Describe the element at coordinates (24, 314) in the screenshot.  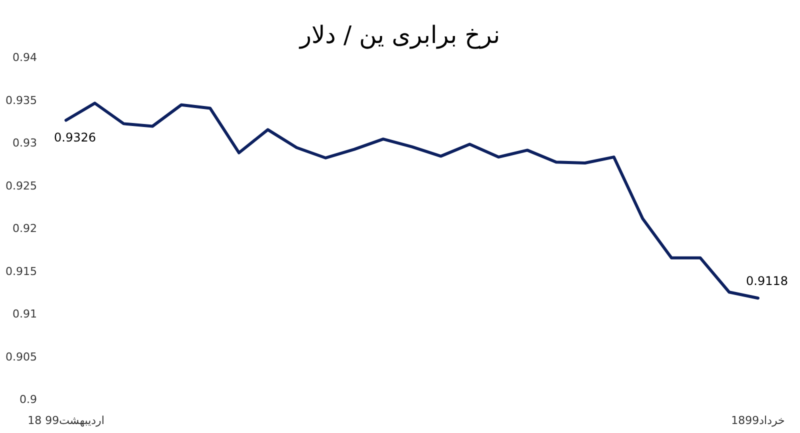
I see `y-tick-label: 0.91` at that location.